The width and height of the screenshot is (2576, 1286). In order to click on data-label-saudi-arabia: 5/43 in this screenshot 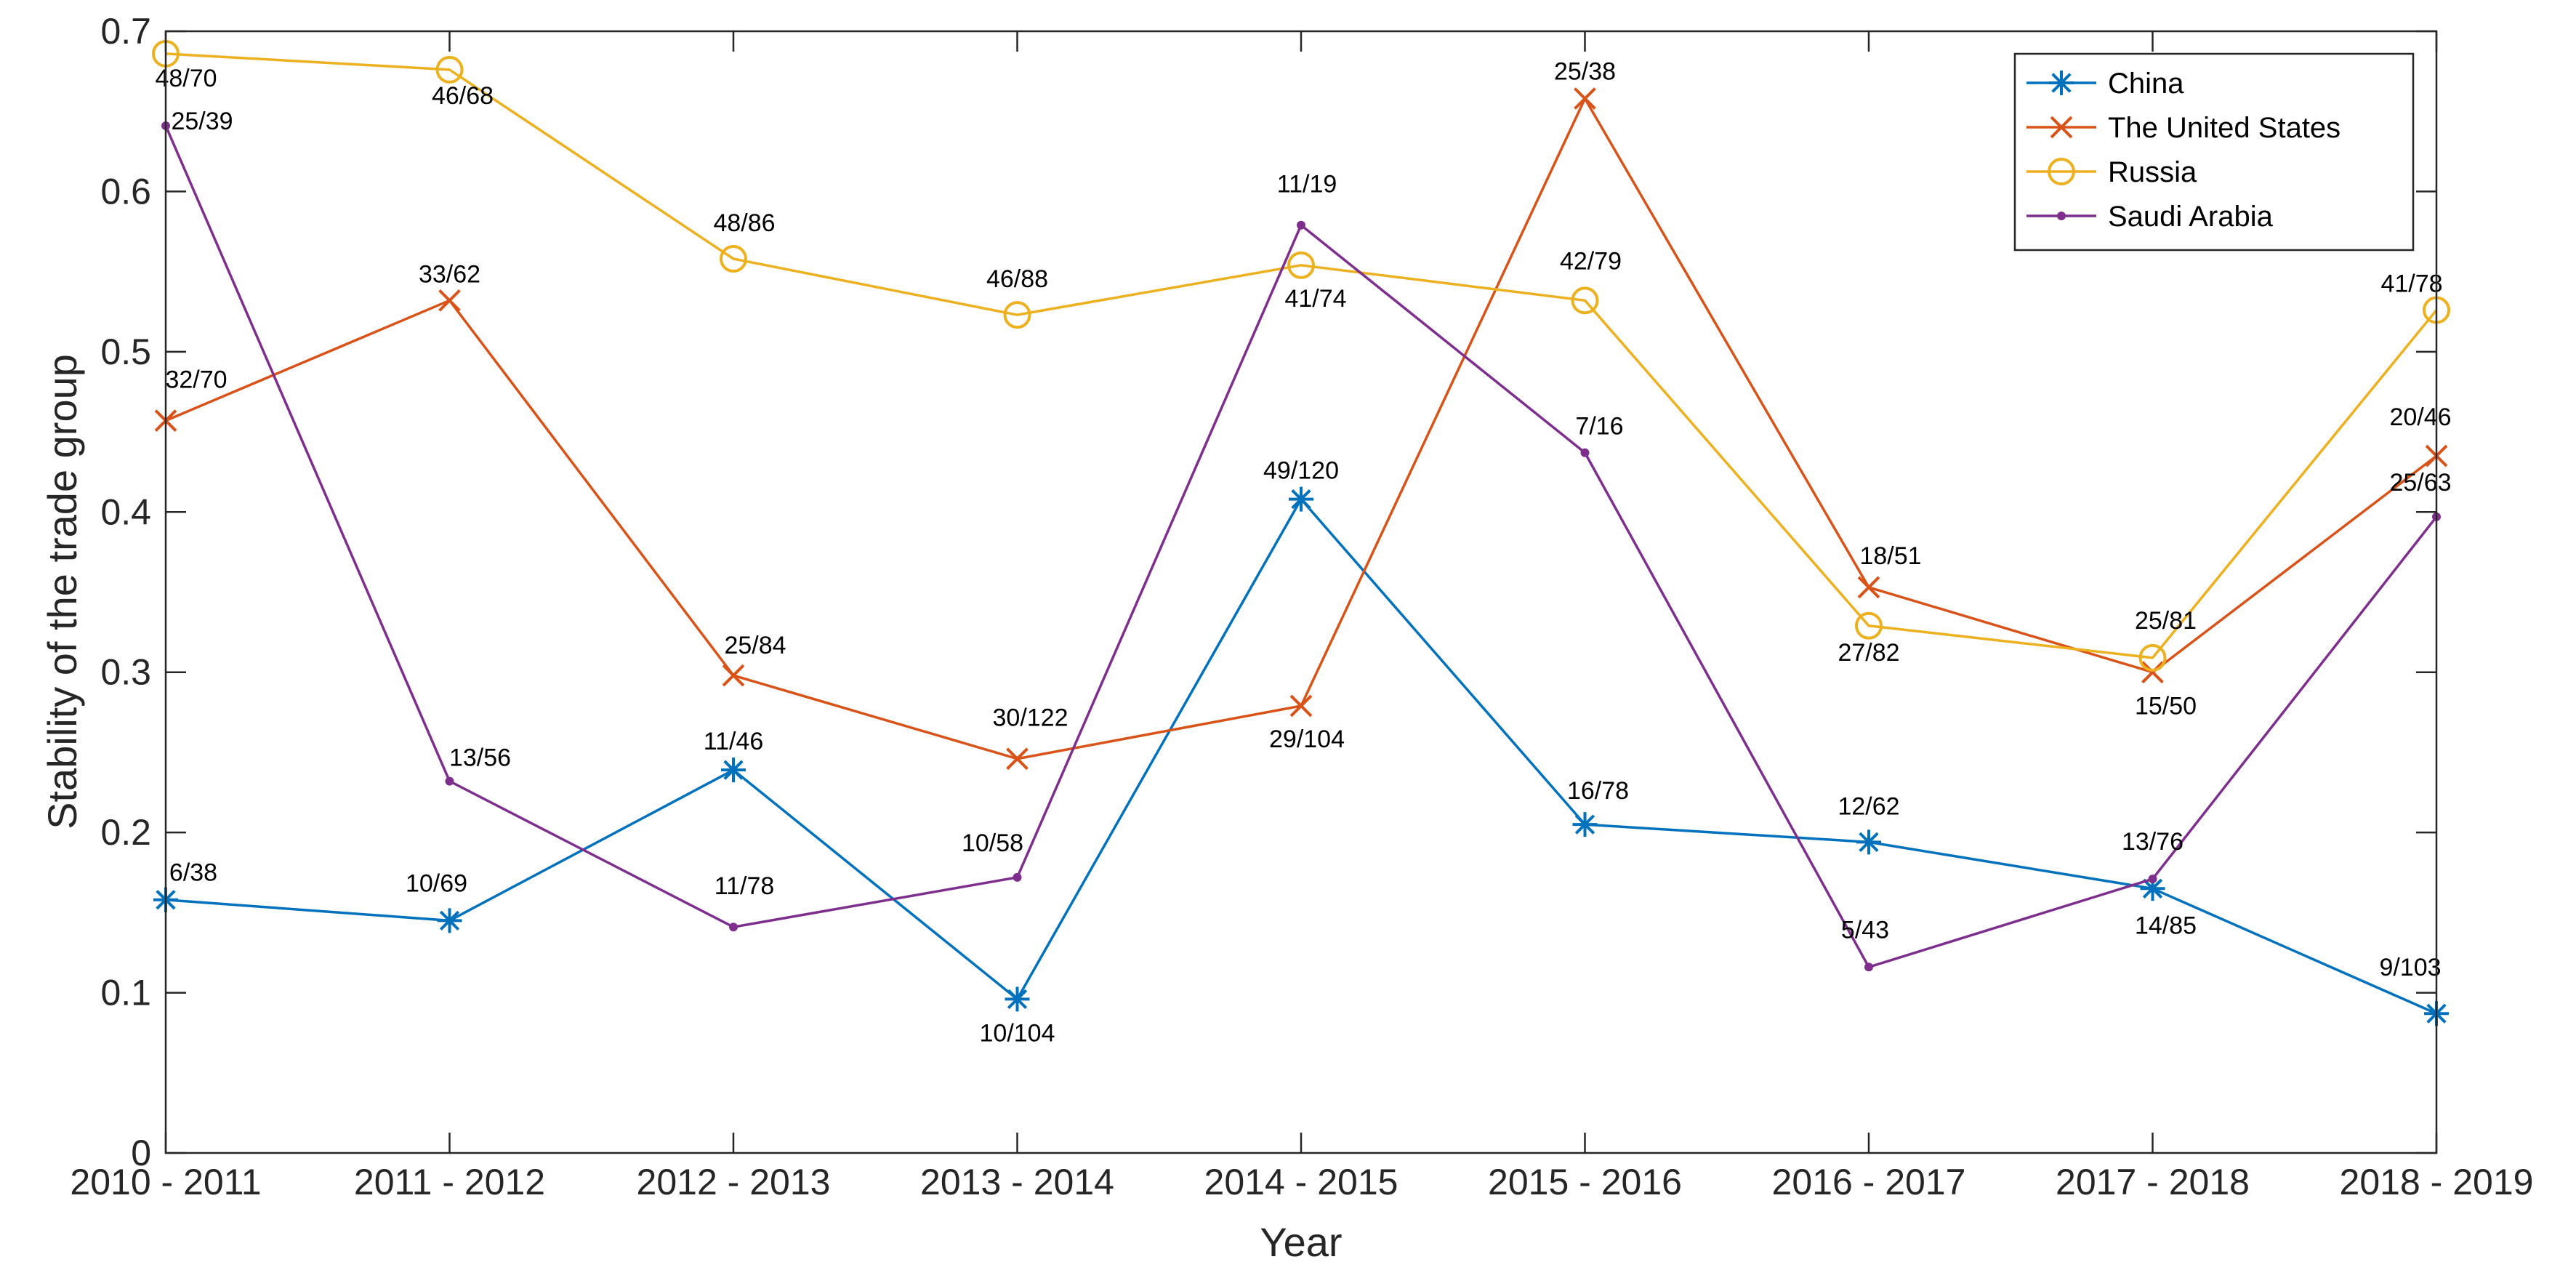, I will do `click(1865, 930)`.